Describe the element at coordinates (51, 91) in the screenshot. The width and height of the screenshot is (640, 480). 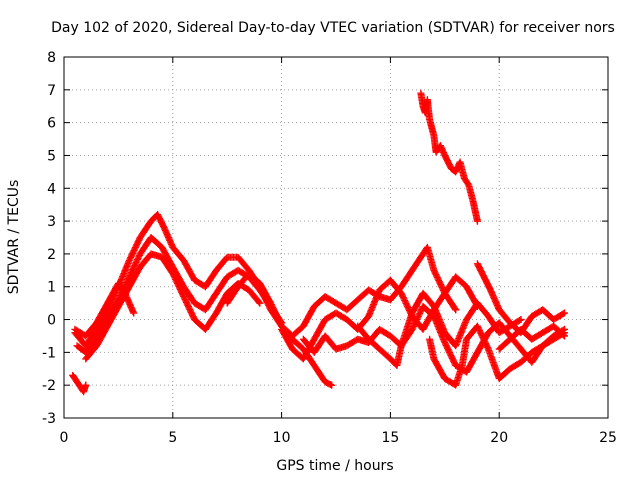
I see `y-tick-label: 7` at that location.